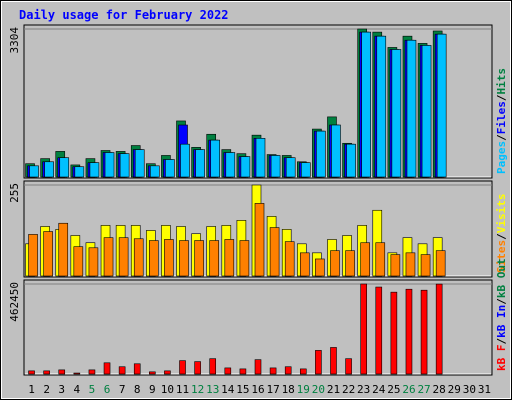 The height and width of the screenshot is (400, 512). I want to click on x-tick-label: 23, so click(363, 389).